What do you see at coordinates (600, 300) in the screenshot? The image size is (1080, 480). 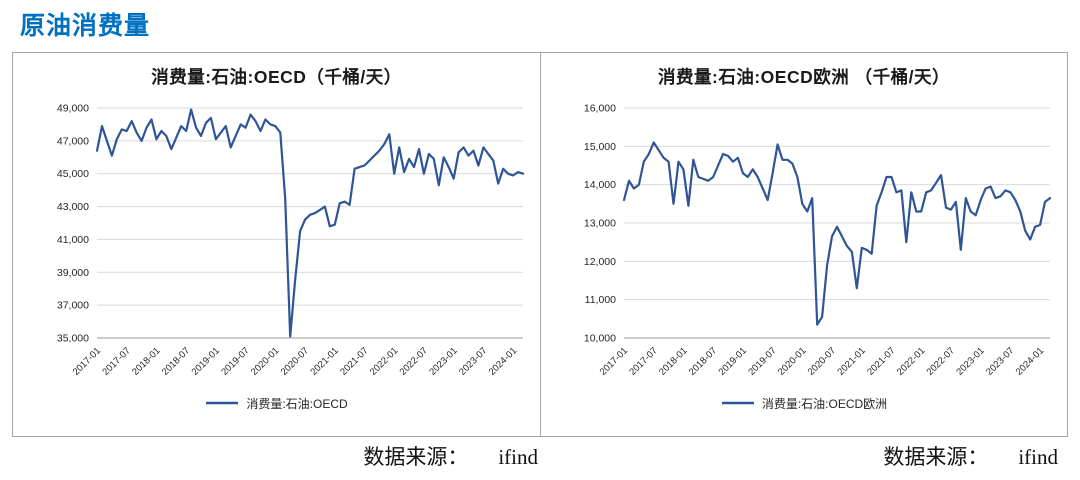 I see `svg-text: 11,000` at bounding box center [600, 300].